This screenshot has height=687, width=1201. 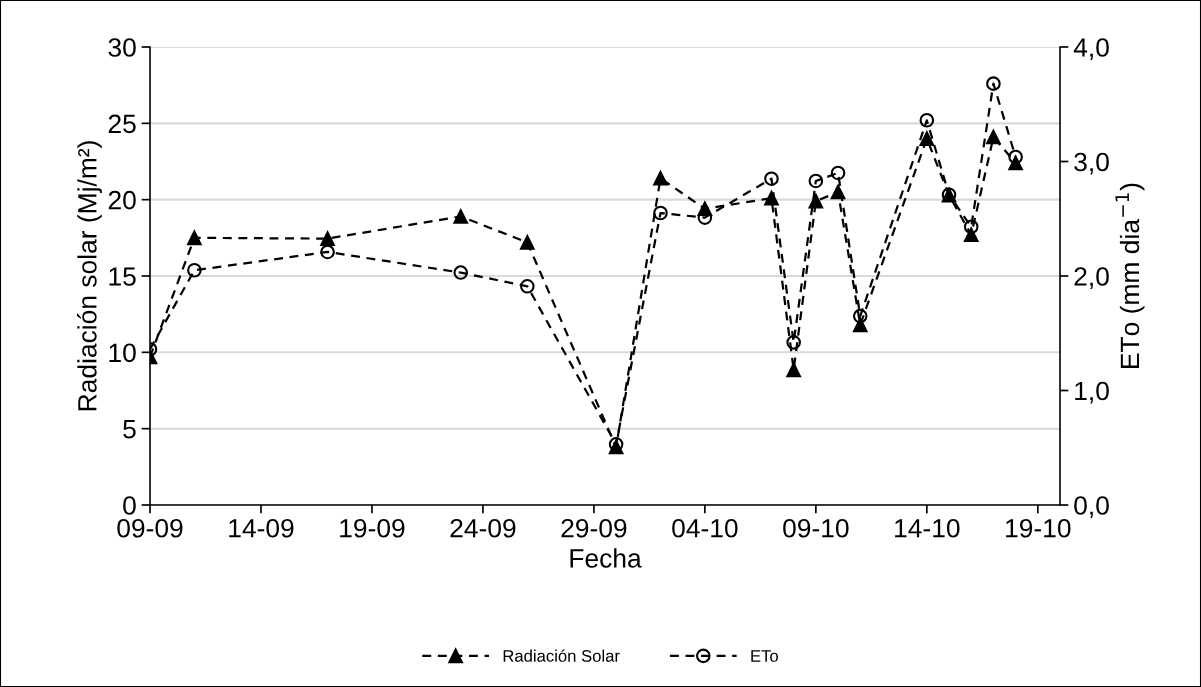 I want to click on legend-label: Radiación Solar, so click(x=561, y=655).